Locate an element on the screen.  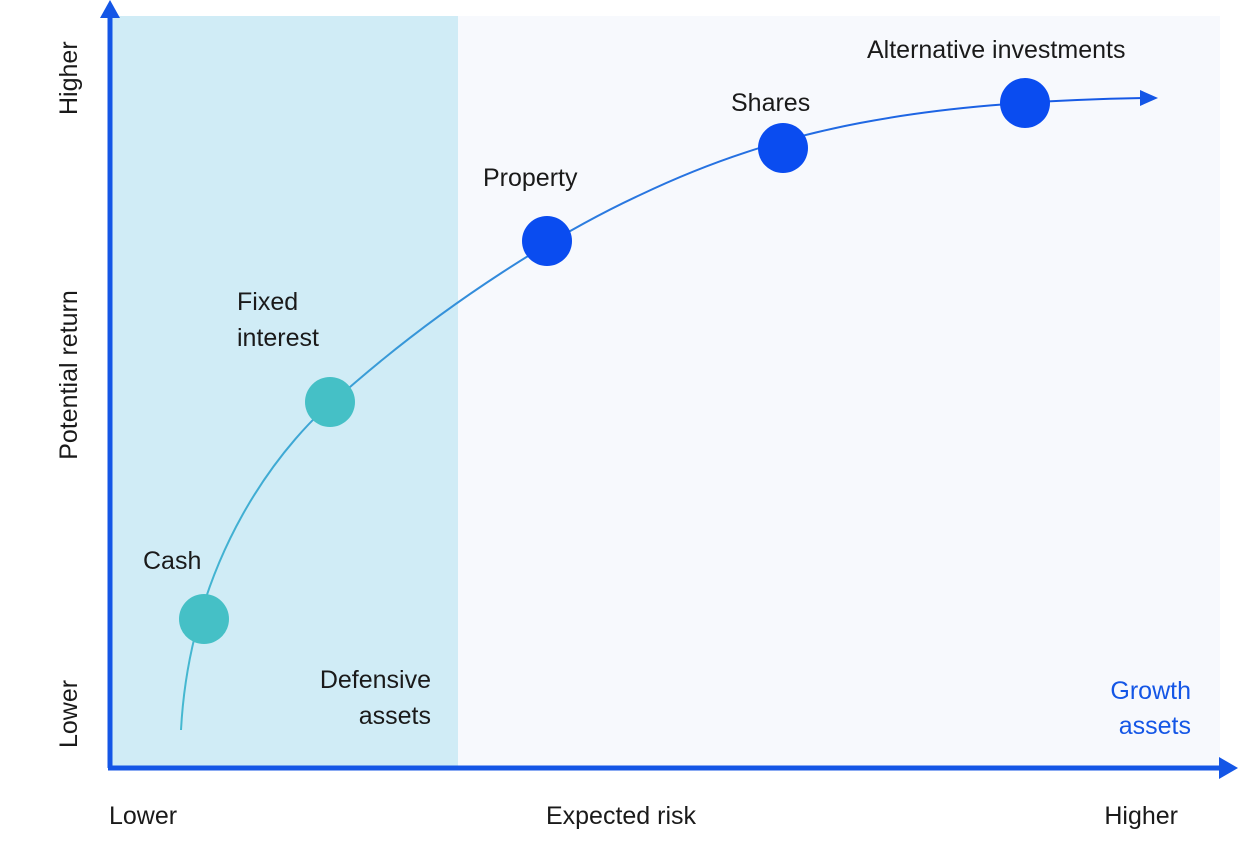
fixed-interest-marker is located at coordinates (330, 402).